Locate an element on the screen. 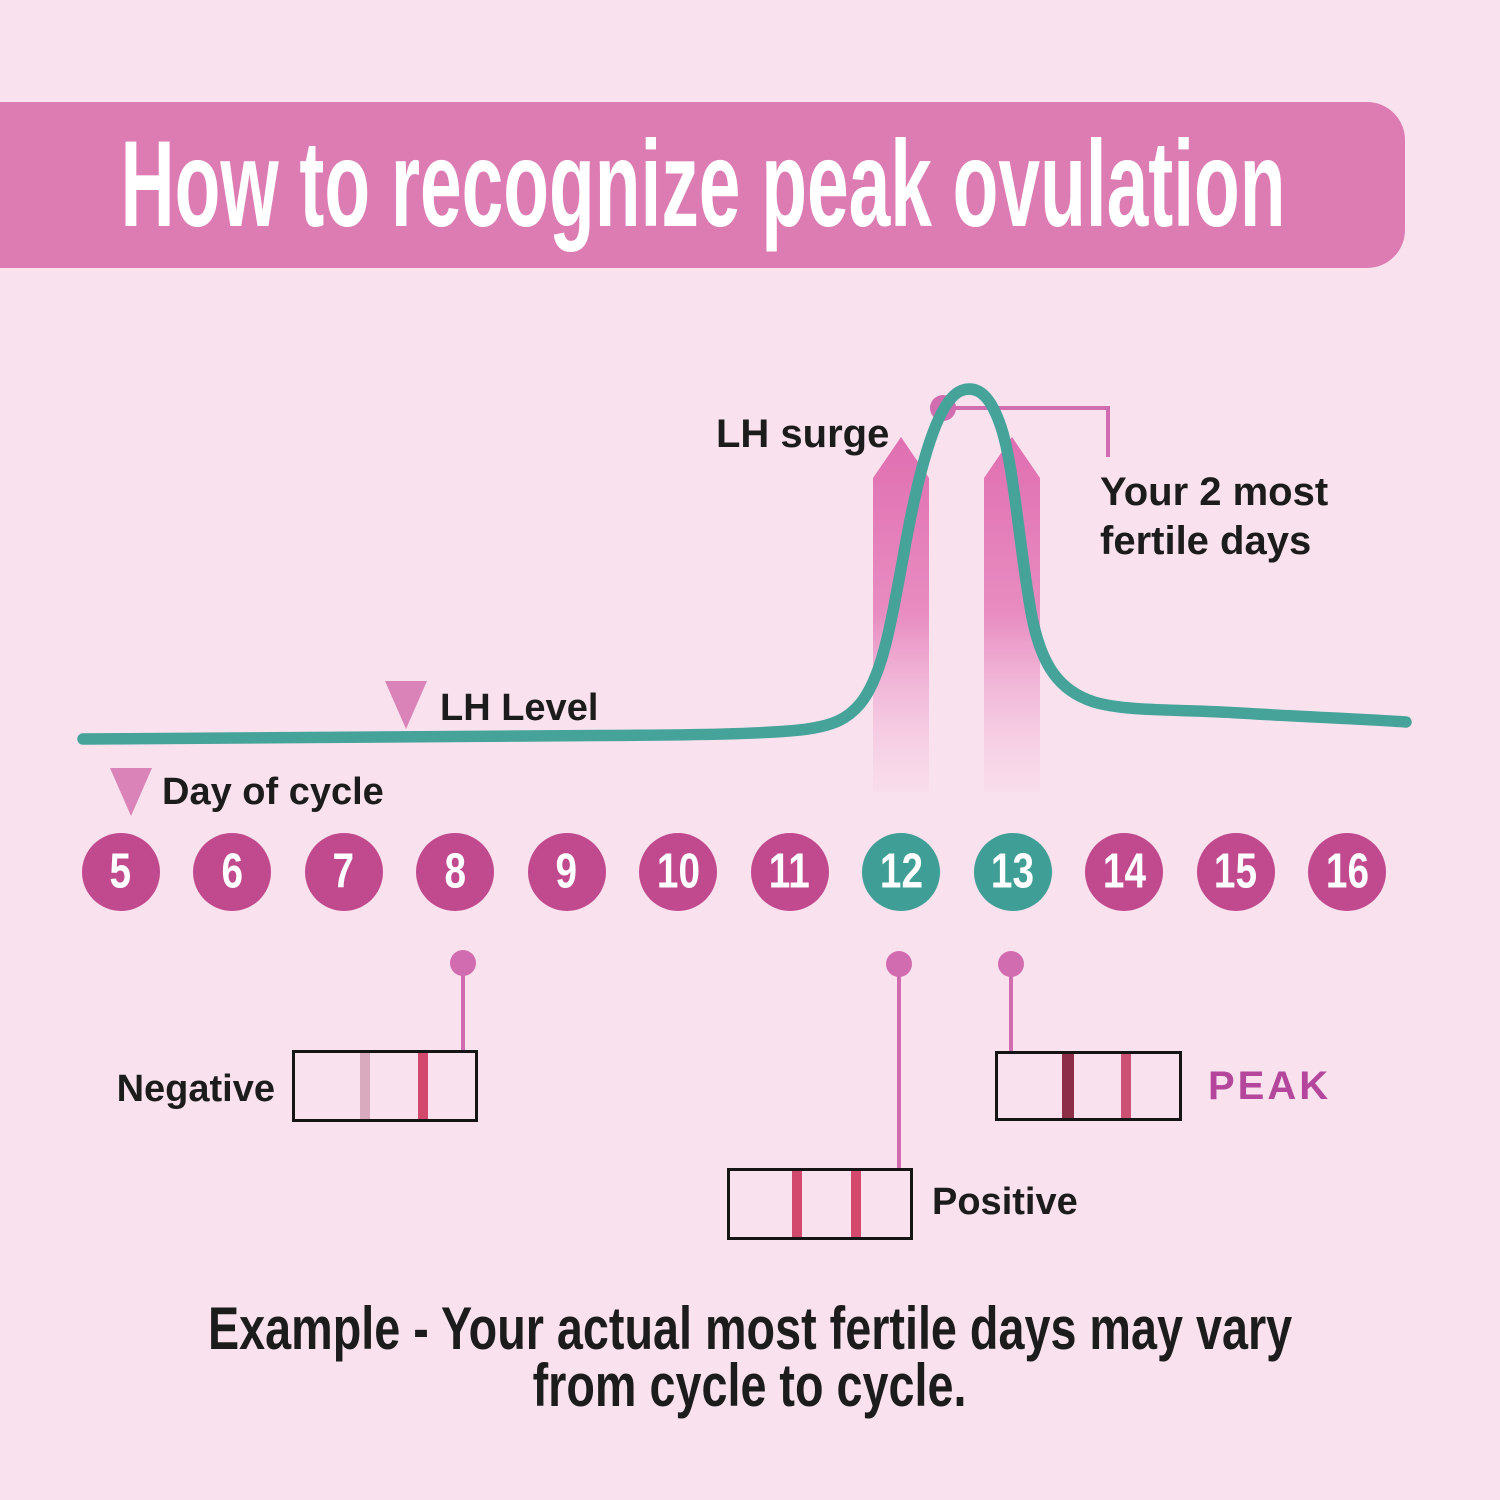 The image size is (1500, 1500). positive-control-line is located at coordinates (856, 1204).